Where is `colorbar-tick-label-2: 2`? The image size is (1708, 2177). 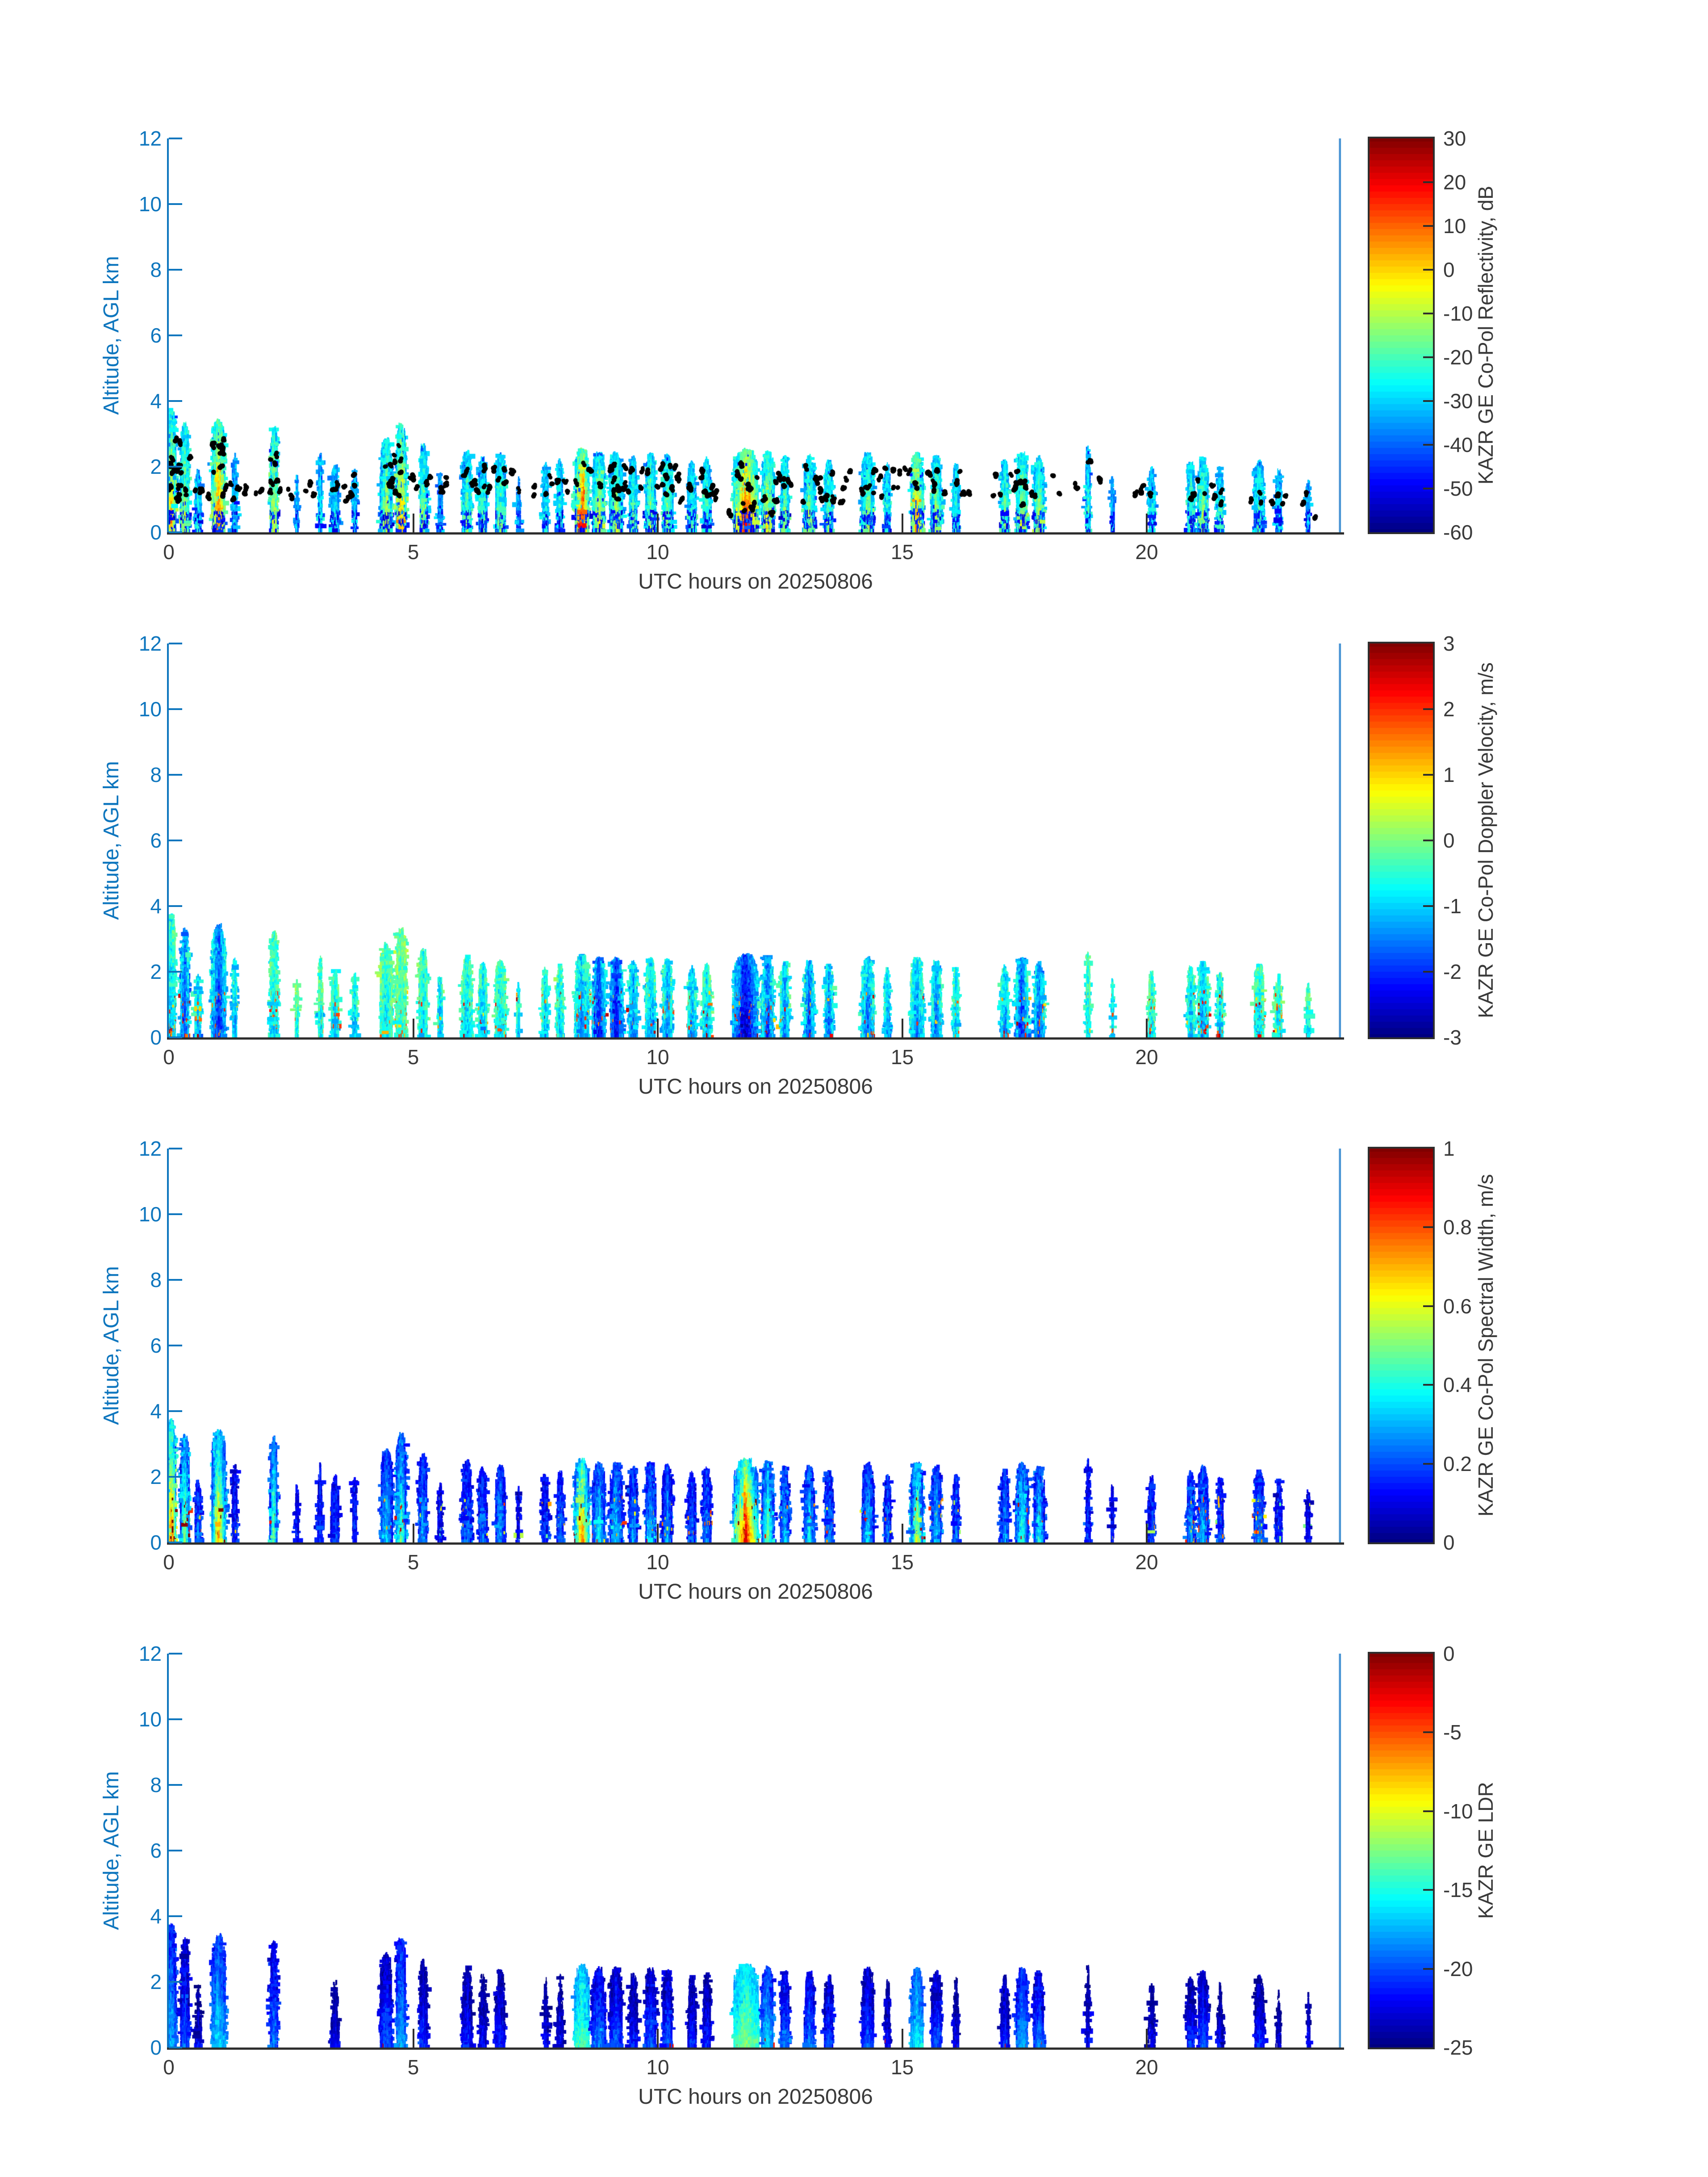
colorbar-tick-label-2: 2 is located at coordinates (1449, 709).